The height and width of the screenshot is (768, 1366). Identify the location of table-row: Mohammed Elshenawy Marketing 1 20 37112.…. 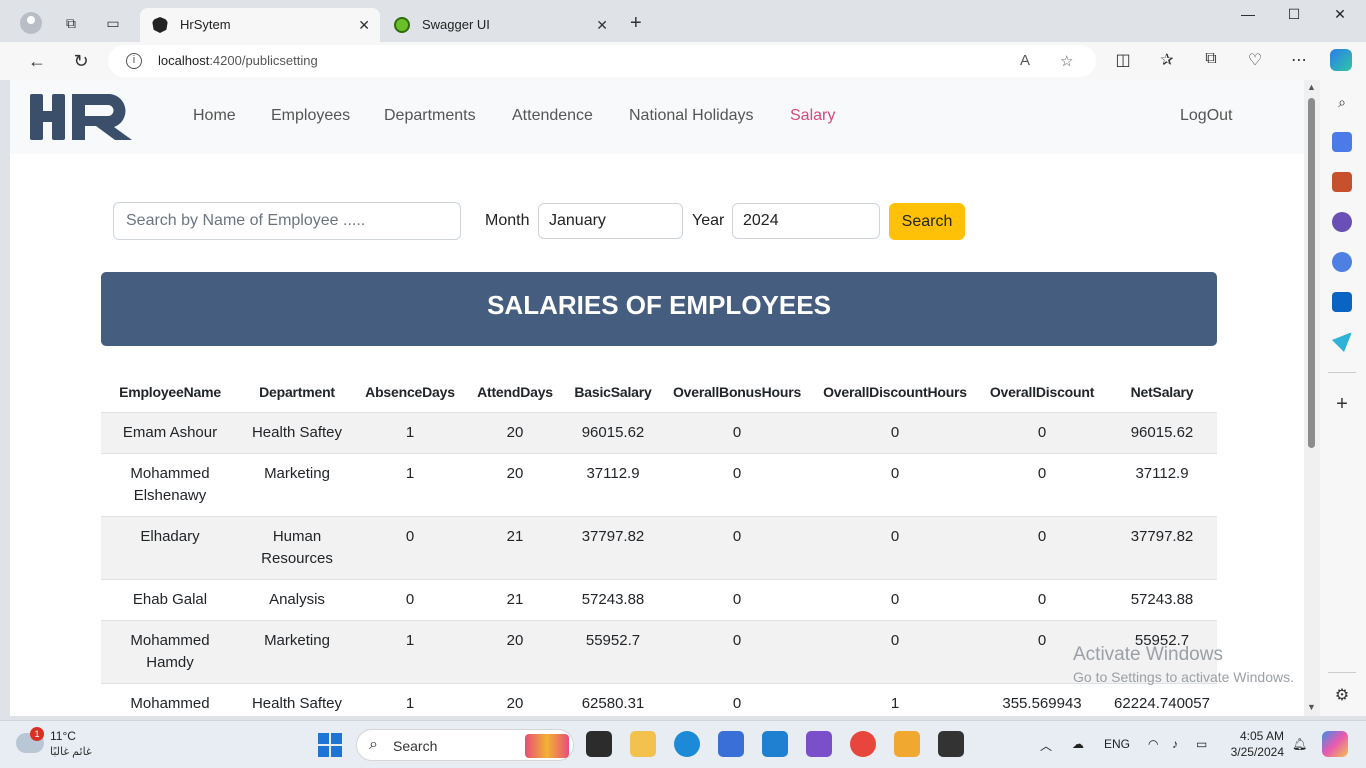
(659, 484).